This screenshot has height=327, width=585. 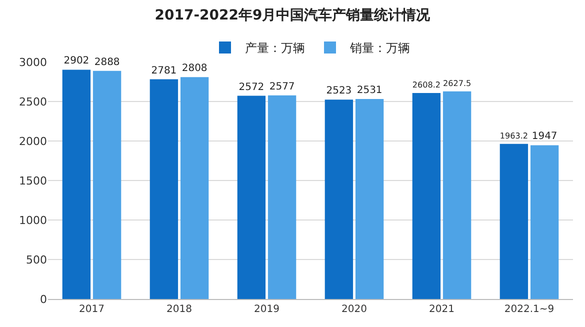 I want to click on x-tick-label: 2017, so click(x=91, y=309).